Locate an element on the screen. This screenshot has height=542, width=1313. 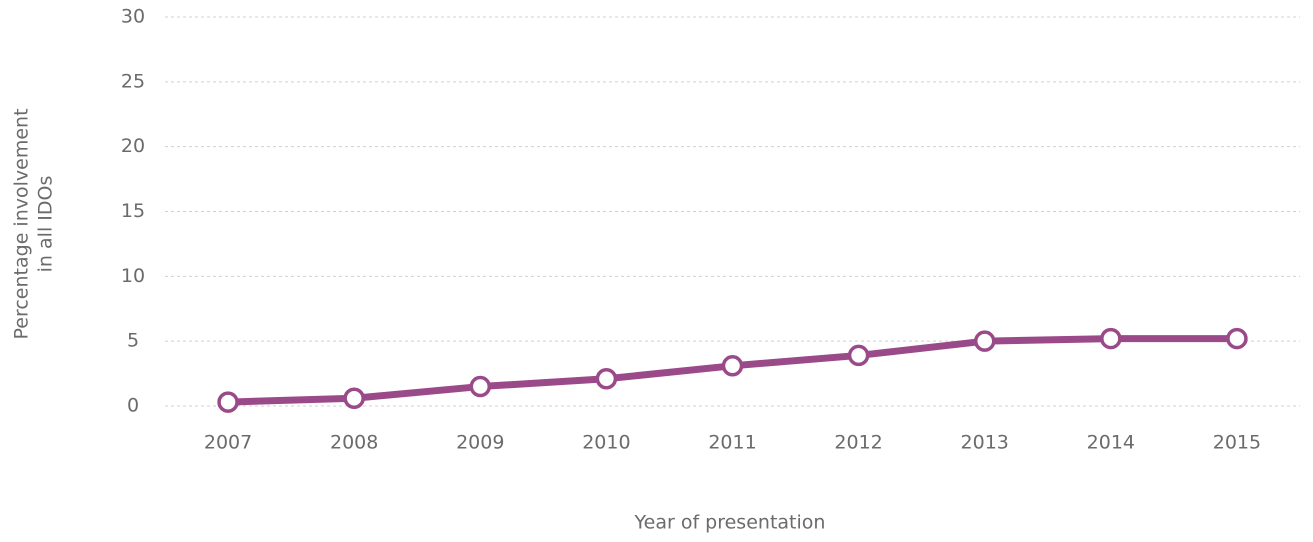
x-tick-label: 2015 is located at coordinates (1237, 443).